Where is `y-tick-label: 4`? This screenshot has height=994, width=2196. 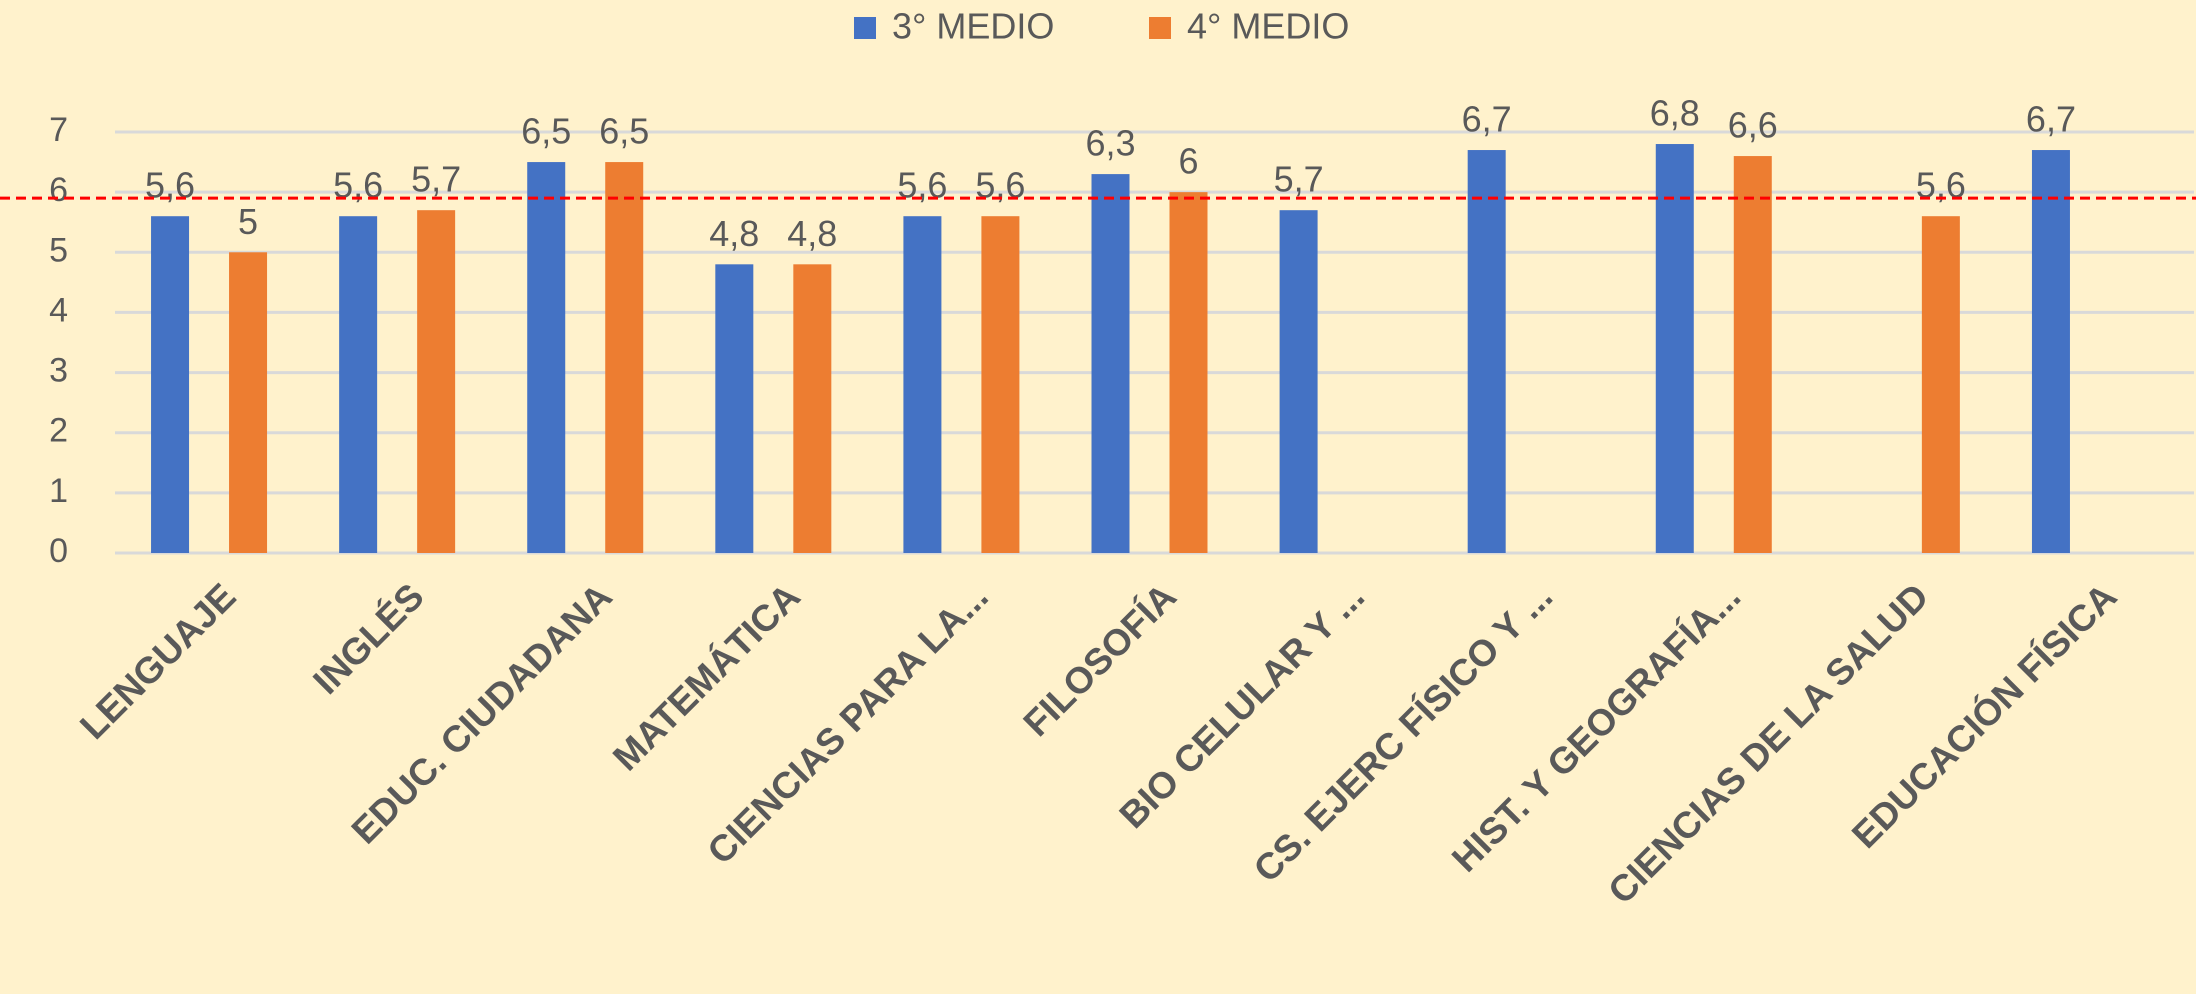 y-tick-label: 4 is located at coordinates (58, 310).